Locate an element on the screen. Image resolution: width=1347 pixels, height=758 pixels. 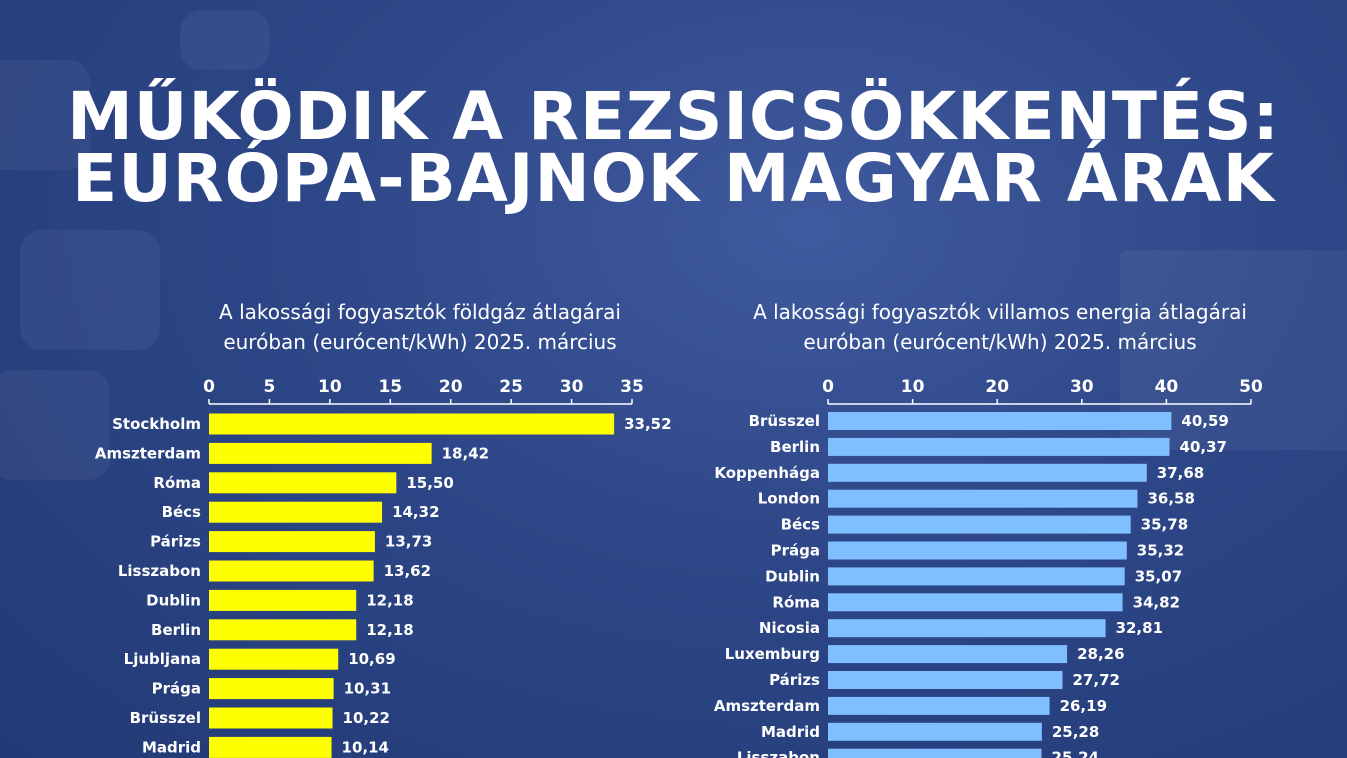
gas-tick-label: 15 is located at coordinates (390, 387).